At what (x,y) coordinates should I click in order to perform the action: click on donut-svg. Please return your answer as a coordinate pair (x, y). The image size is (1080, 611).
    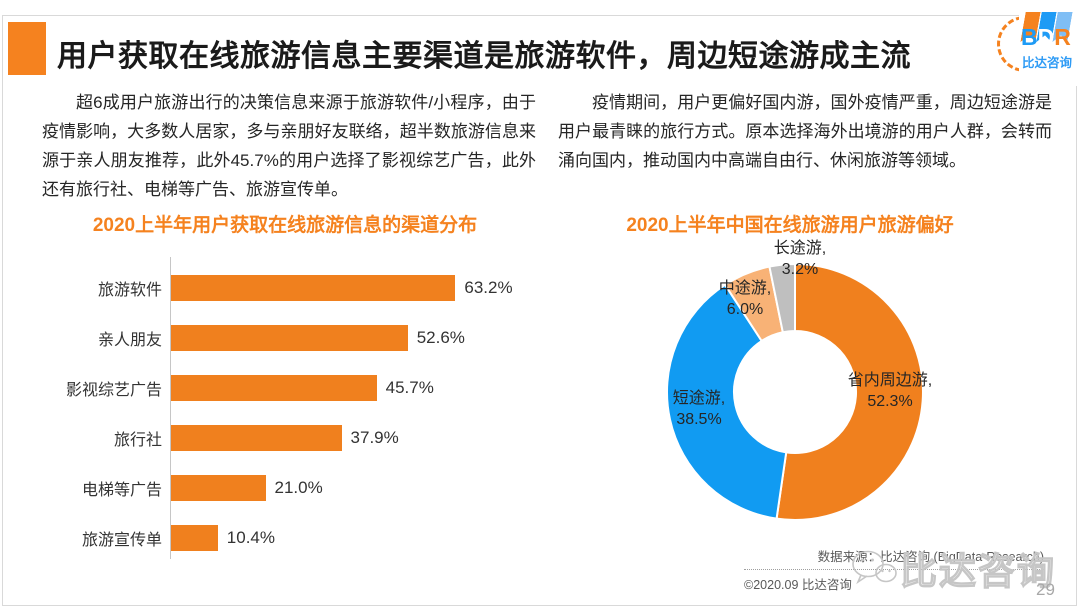
    Looking at the image, I should click on (795, 391).